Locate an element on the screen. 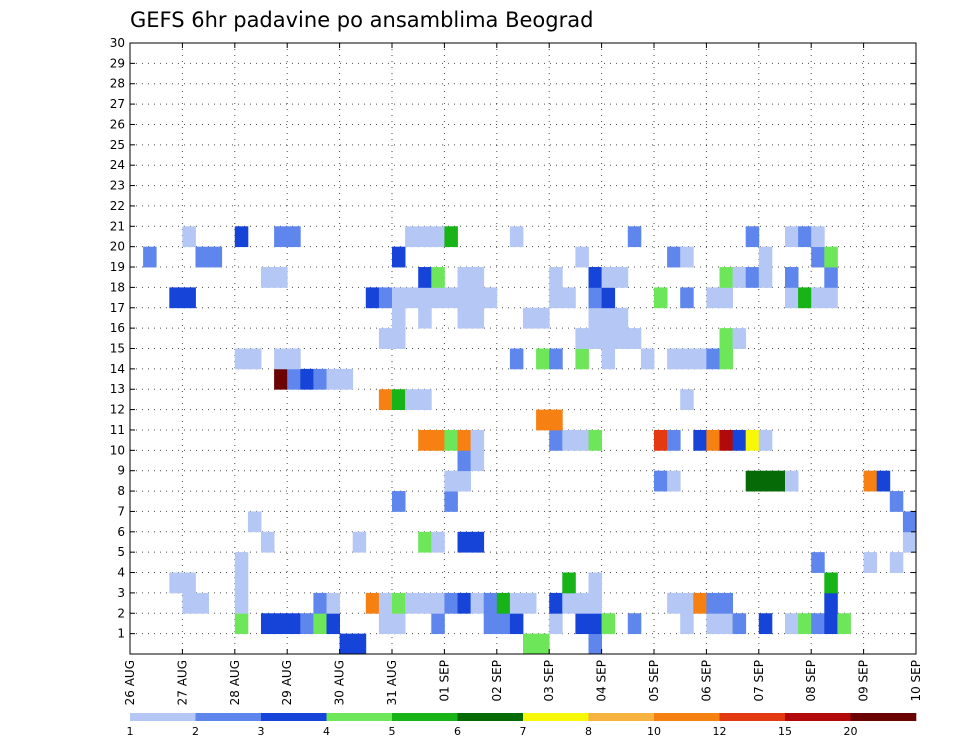 The image size is (960, 742). y-tick-label: 5 is located at coordinates (121, 552).